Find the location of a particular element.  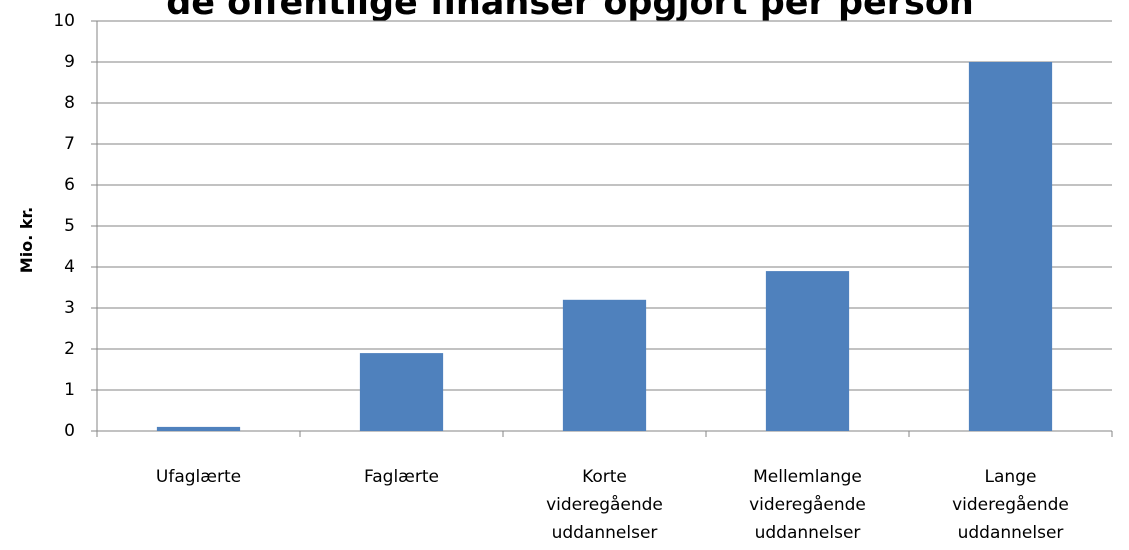

y-tick-label: 0 is located at coordinates (69, 431).